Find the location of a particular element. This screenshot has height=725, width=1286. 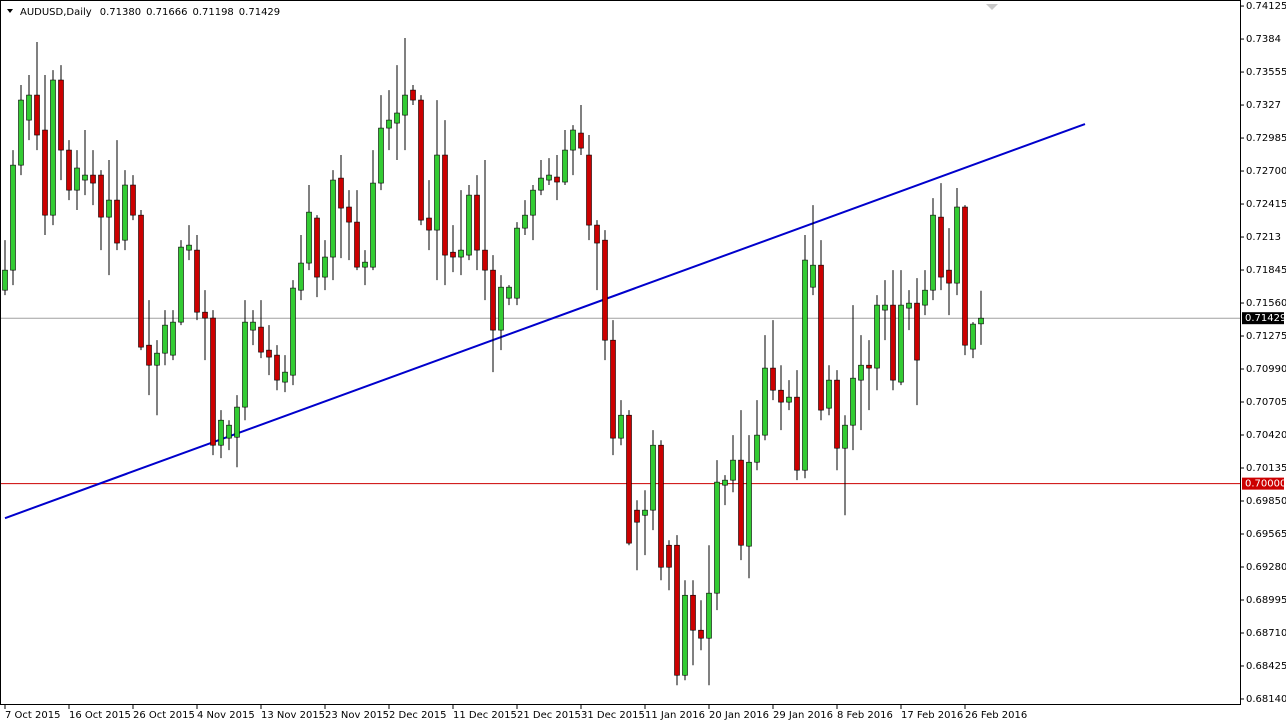

y-tick-label: 0.70705 is located at coordinates (1266, 402).